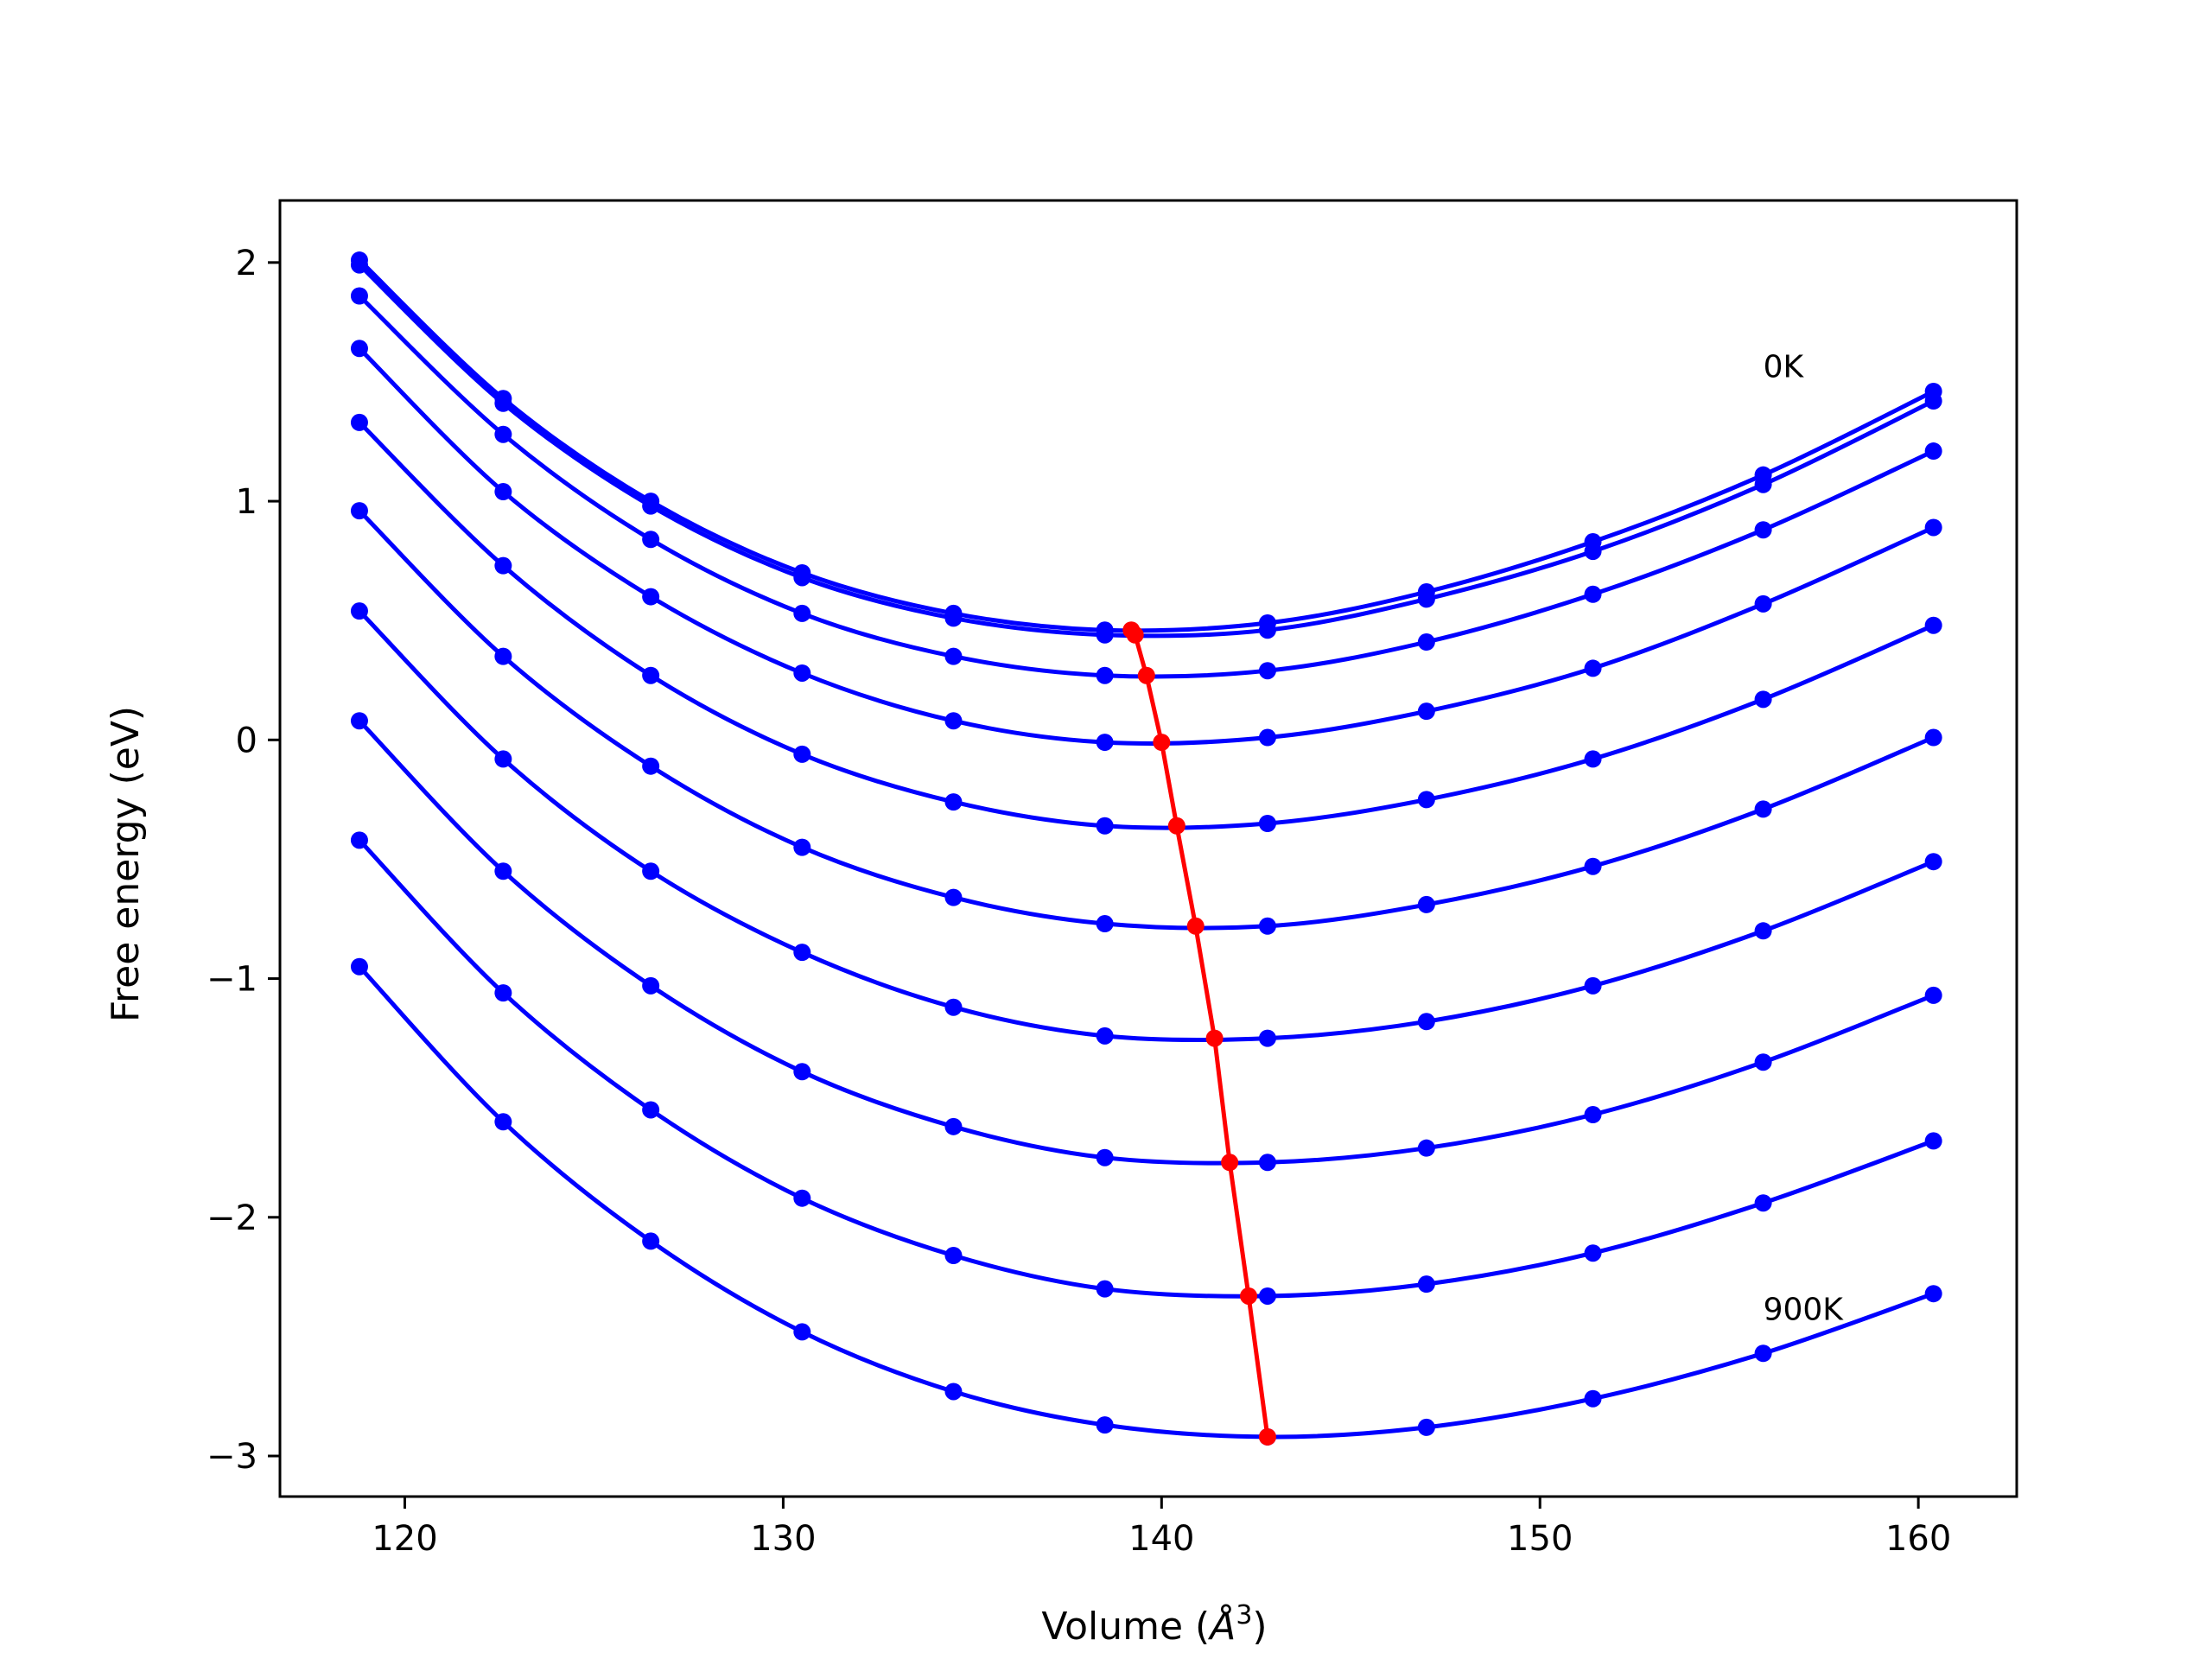 This screenshot has width=2212, height=1659. What do you see at coordinates (404, 1539) in the screenshot?
I see `x-tick-label: 120` at bounding box center [404, 1539].